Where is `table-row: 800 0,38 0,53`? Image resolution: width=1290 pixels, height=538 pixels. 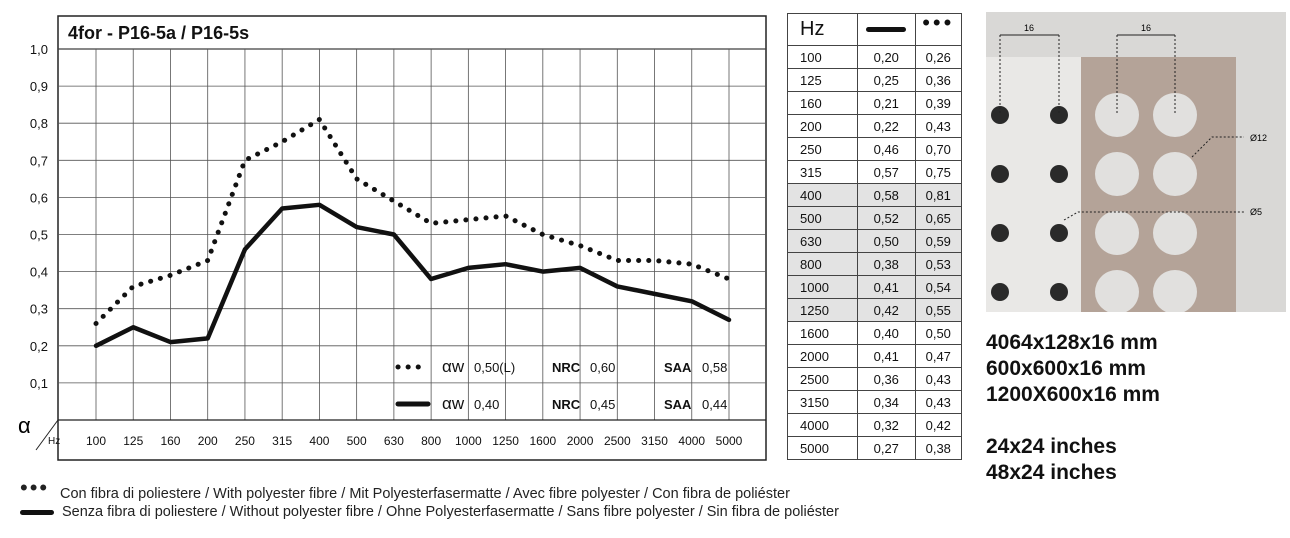 table-row: 800 0,38 0,53 is located at coordinates (875, 264).